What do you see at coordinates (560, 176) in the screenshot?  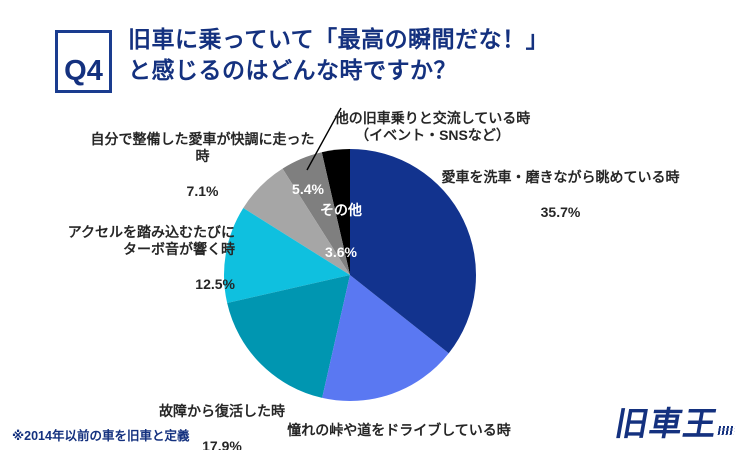 I see `slice-label-text: 愛車を洗車・磨きながら眺めている時` at bounding box center [560, 176].